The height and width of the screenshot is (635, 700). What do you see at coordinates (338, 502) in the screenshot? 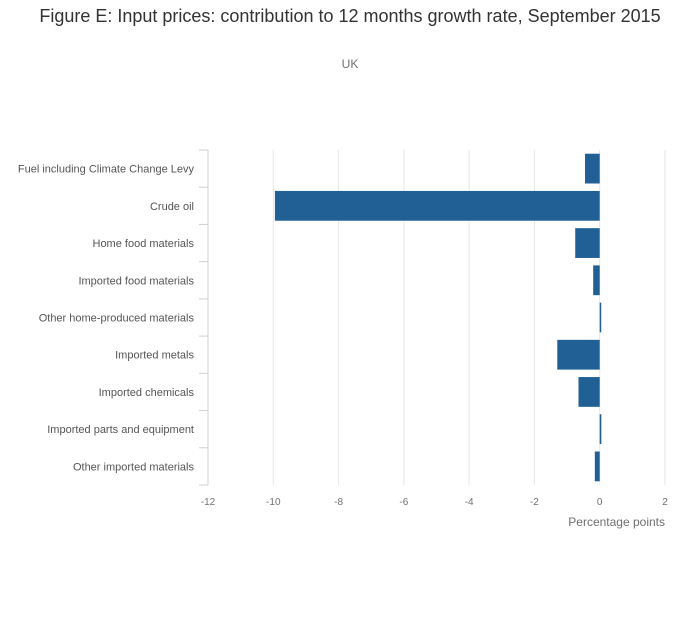
I see `x-tick-label: -8` at bounding box center [338, 502].